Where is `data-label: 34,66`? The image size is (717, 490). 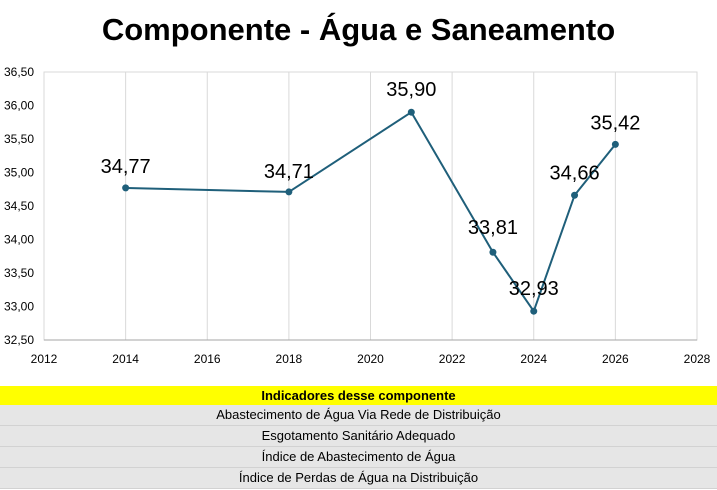
data-label: 34,66 is located at coordinates (575, 173).